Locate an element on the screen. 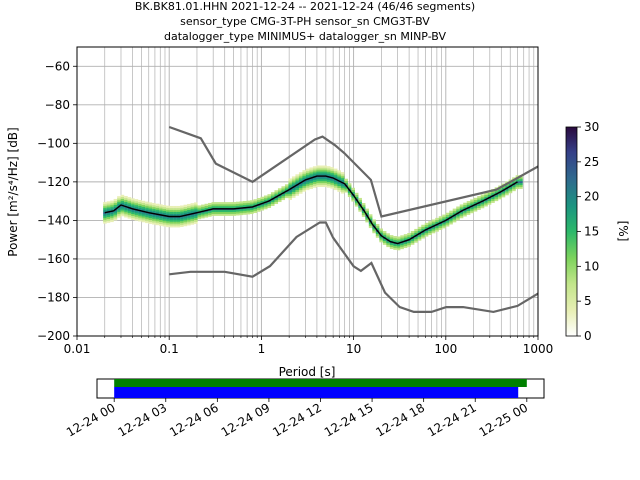 This screenshot has width=640, height=480. coverage-blue-bar is located at coordinates (316, 392).